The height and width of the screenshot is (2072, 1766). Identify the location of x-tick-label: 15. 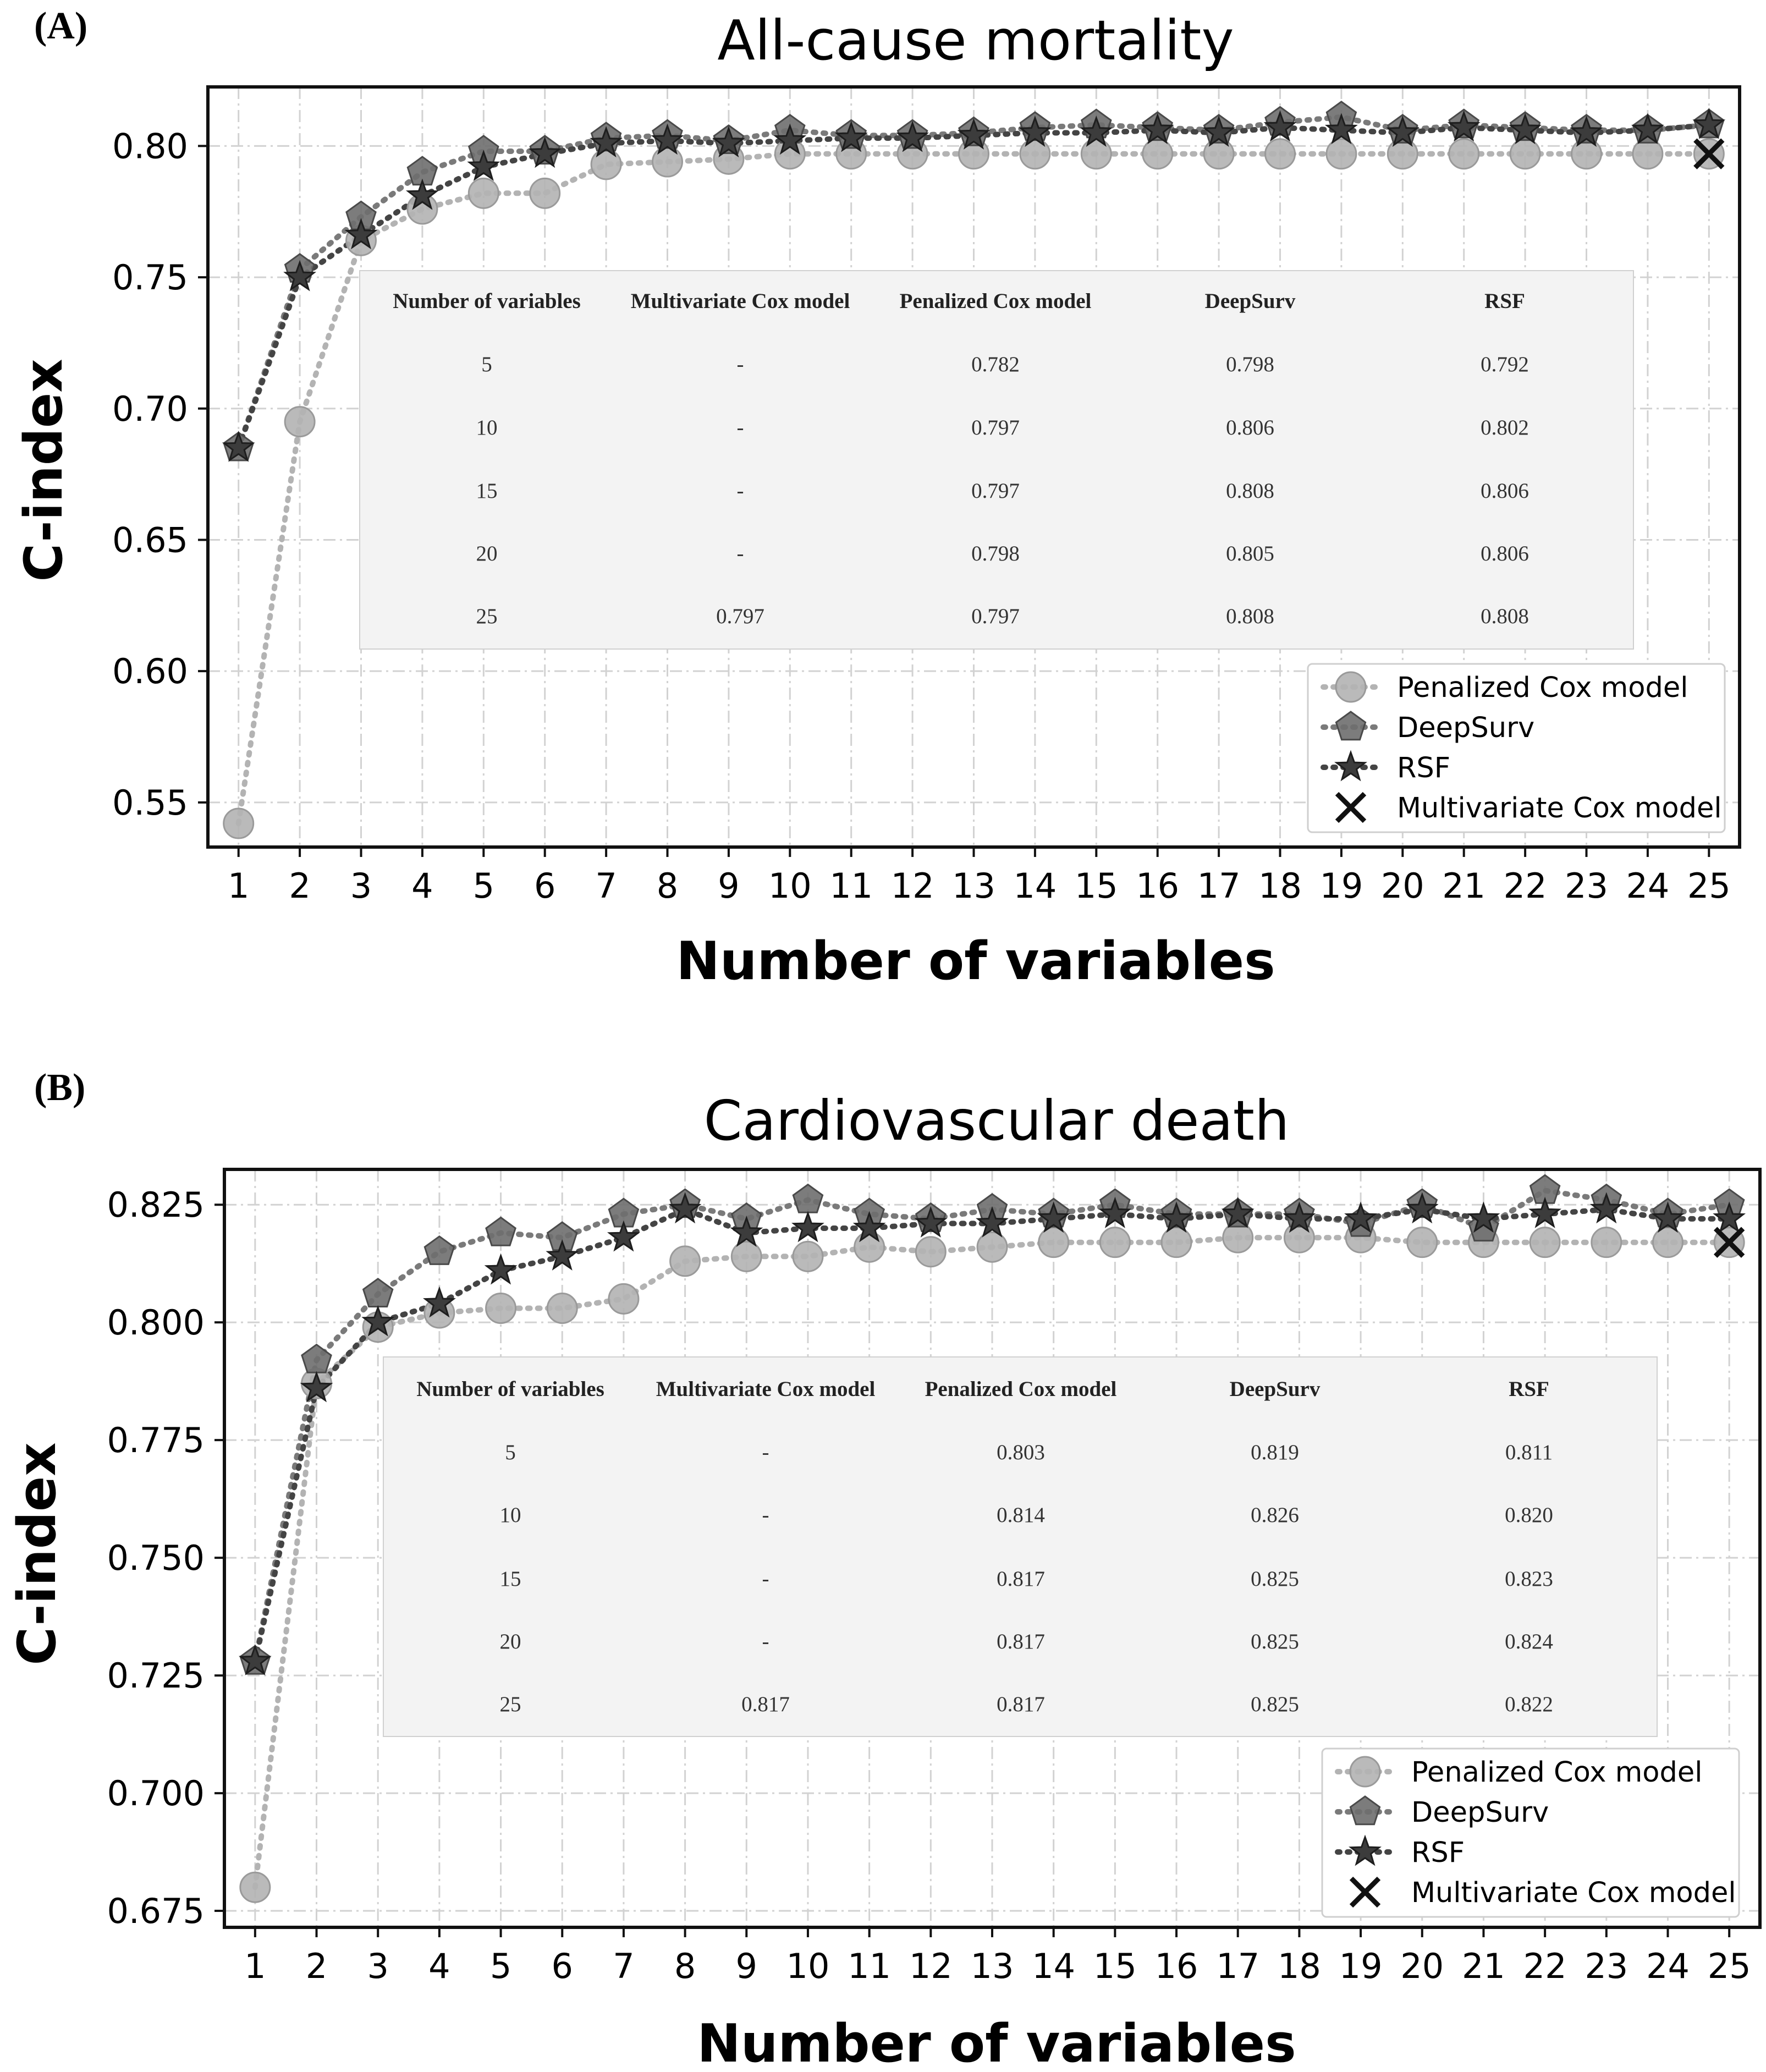
(1096, 886).